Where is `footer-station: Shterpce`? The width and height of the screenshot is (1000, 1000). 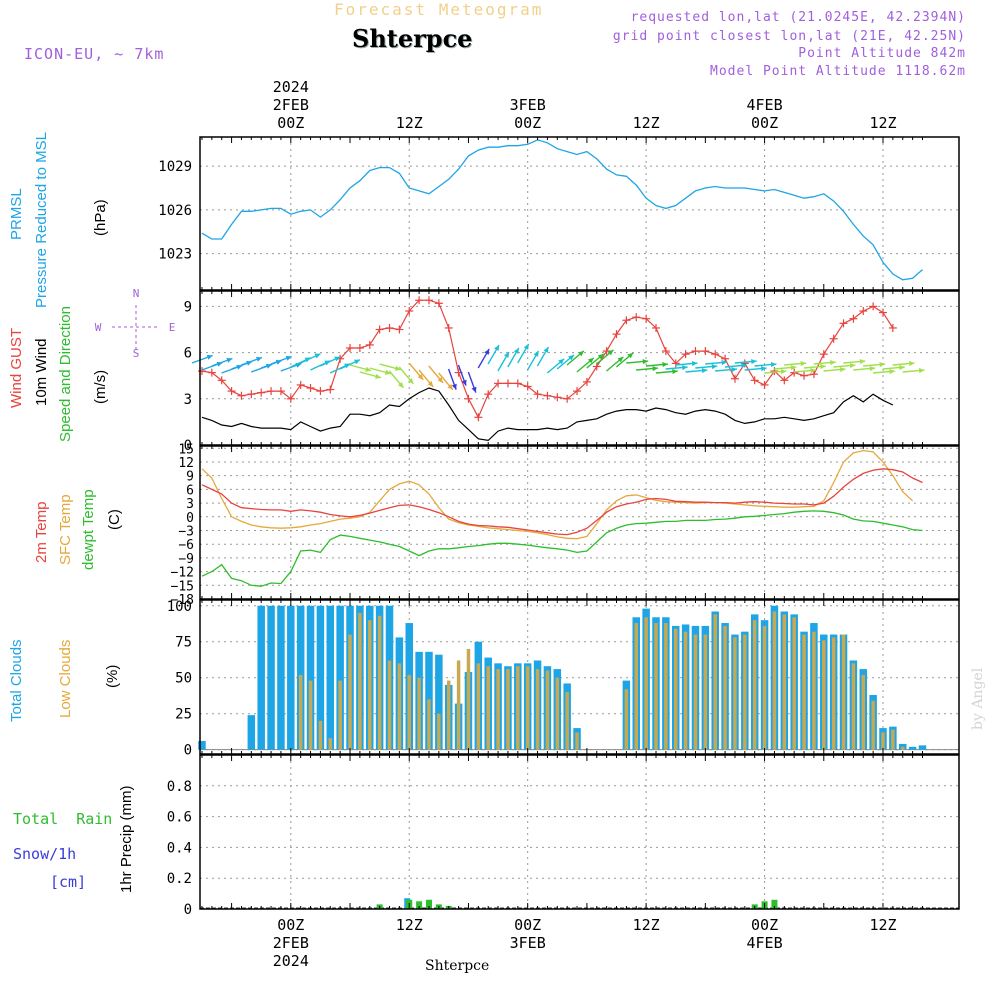 footer-station: Shterpce is located at coordinates (457, 966).